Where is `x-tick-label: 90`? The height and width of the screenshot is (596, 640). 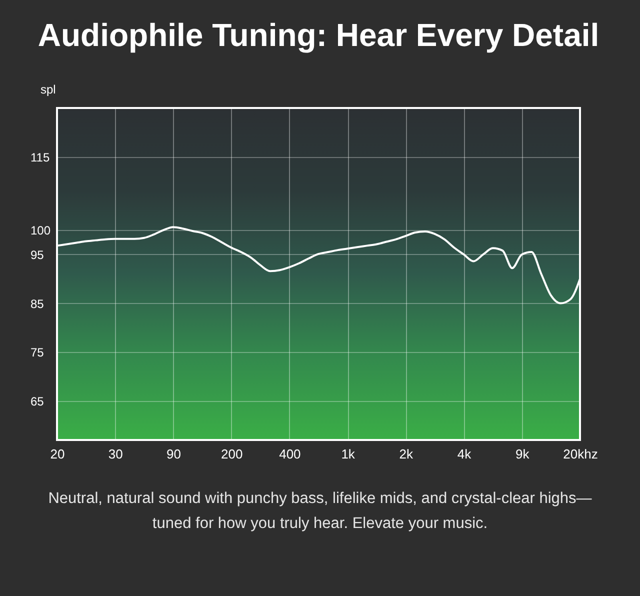 x-tick-label: 90 is located at coordinates (173, 454).